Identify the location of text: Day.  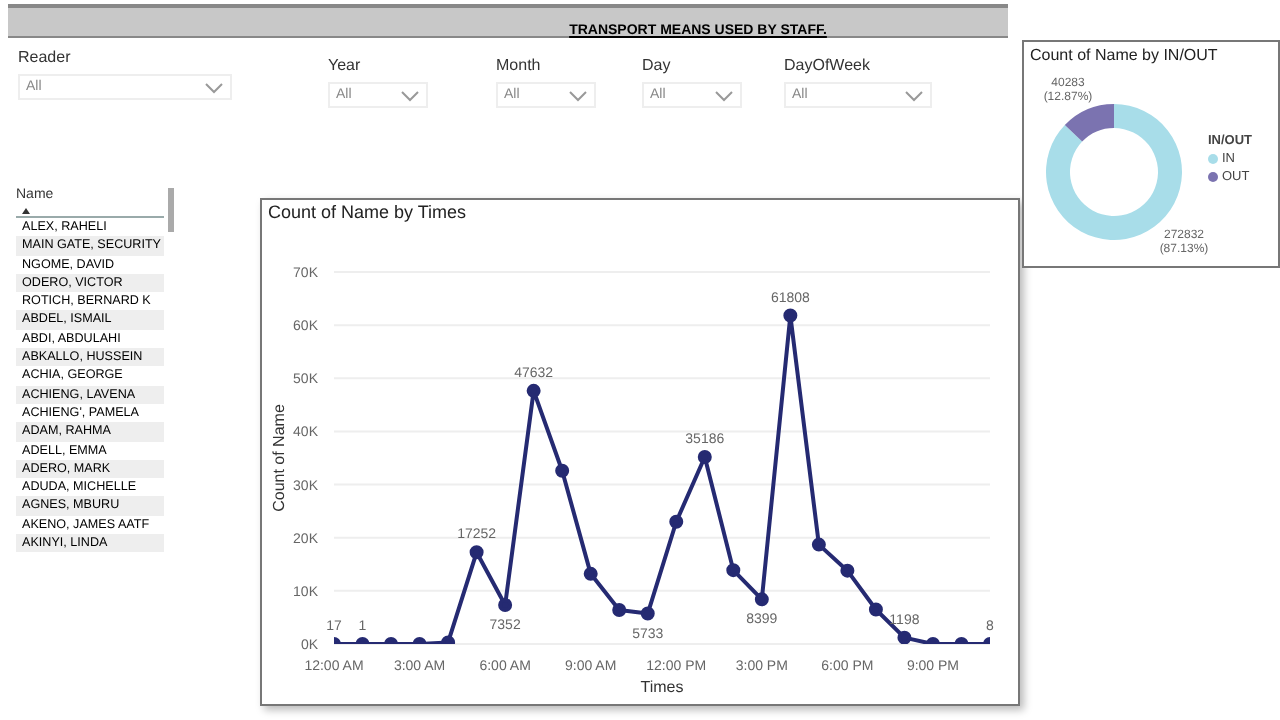
(657, 65).